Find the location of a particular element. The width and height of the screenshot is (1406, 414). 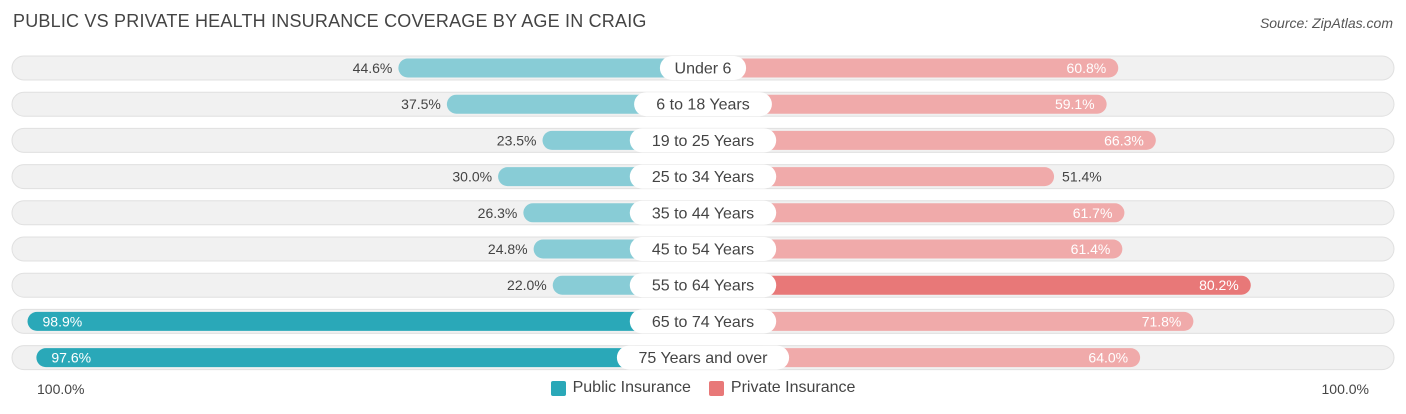

category-label: 6 to 18 Years is located at coordinates (702, 105).